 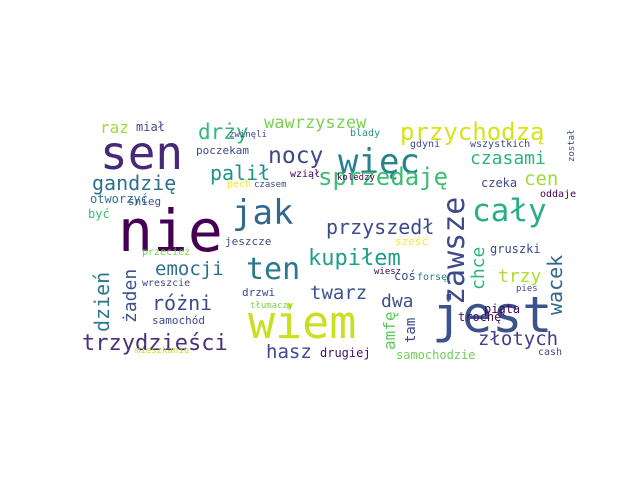 I want to click on word-cloud-word: zwinęli, so click(x=248, y=135).